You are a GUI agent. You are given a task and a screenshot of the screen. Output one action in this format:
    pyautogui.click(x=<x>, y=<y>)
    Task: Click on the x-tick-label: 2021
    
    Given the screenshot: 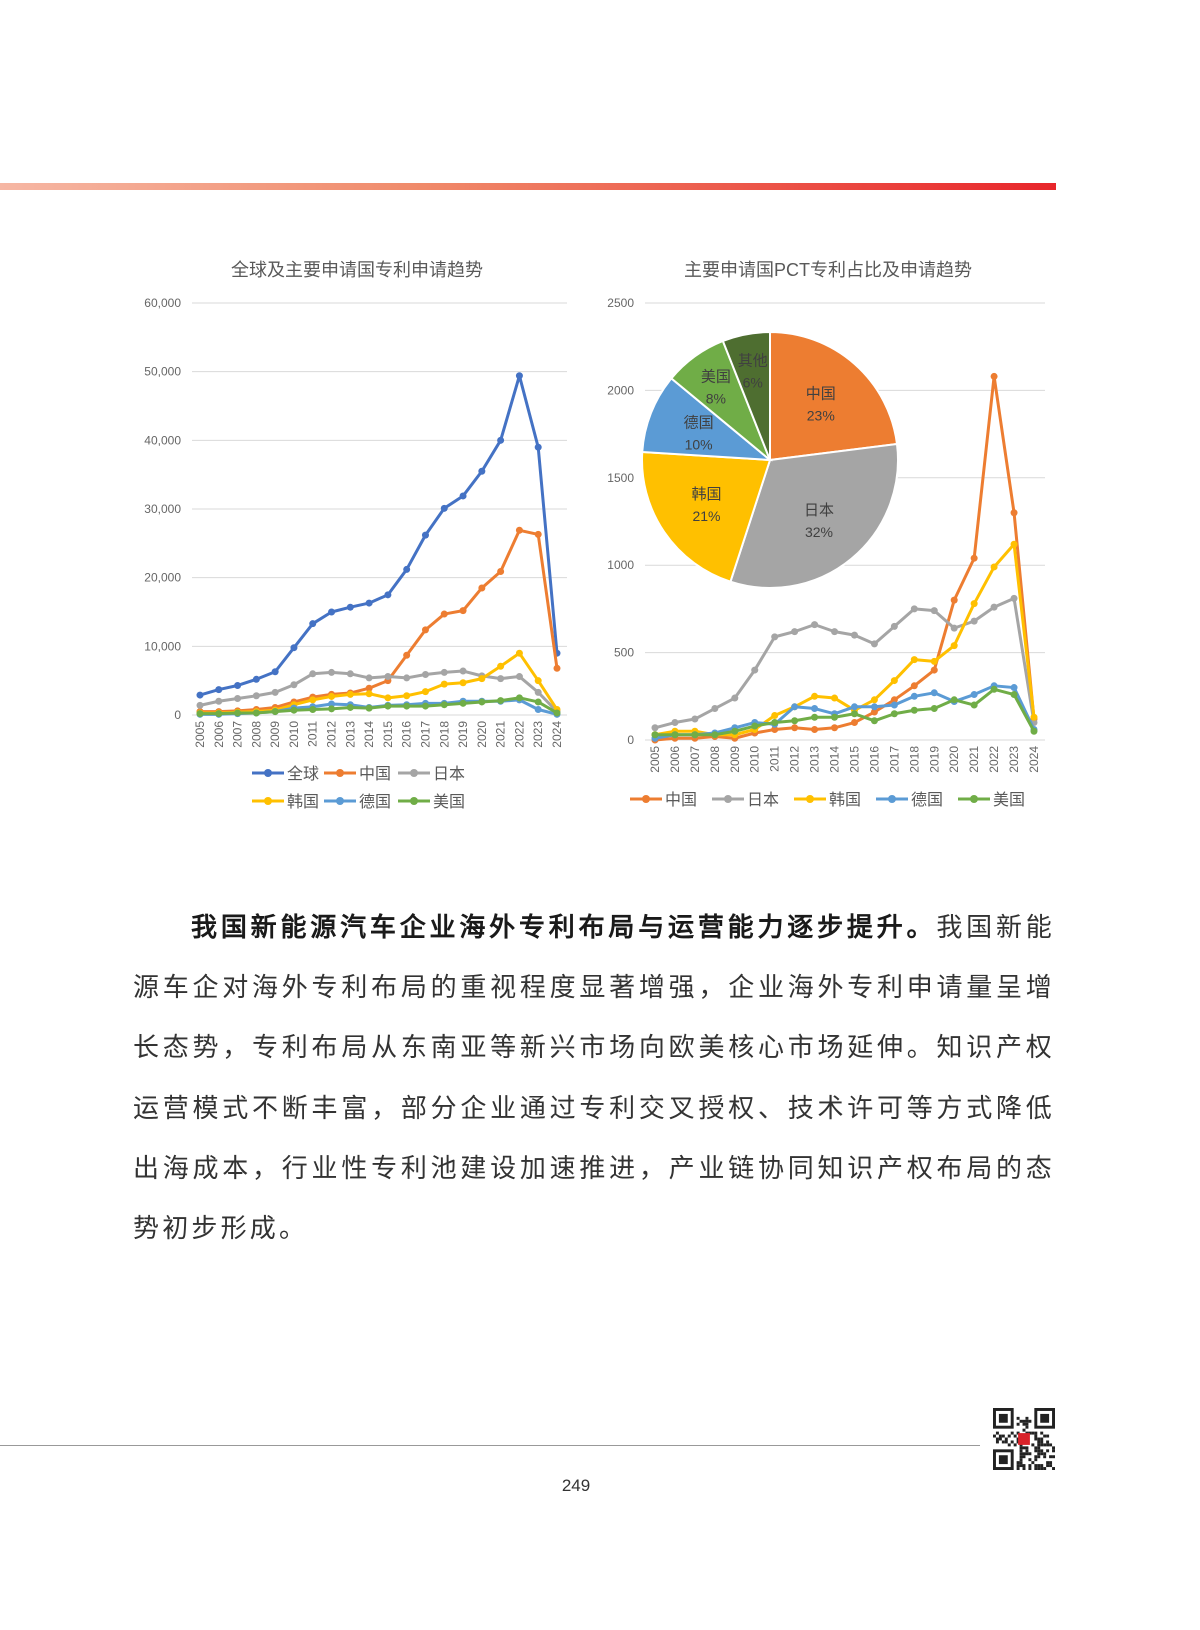 What is the action you would take?
    pyautogui.click(x=974, y=759)
    